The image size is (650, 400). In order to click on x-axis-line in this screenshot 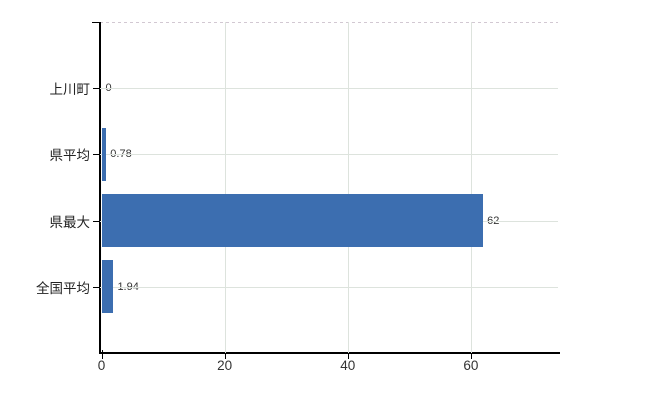, I will do `click(329, 353)`.